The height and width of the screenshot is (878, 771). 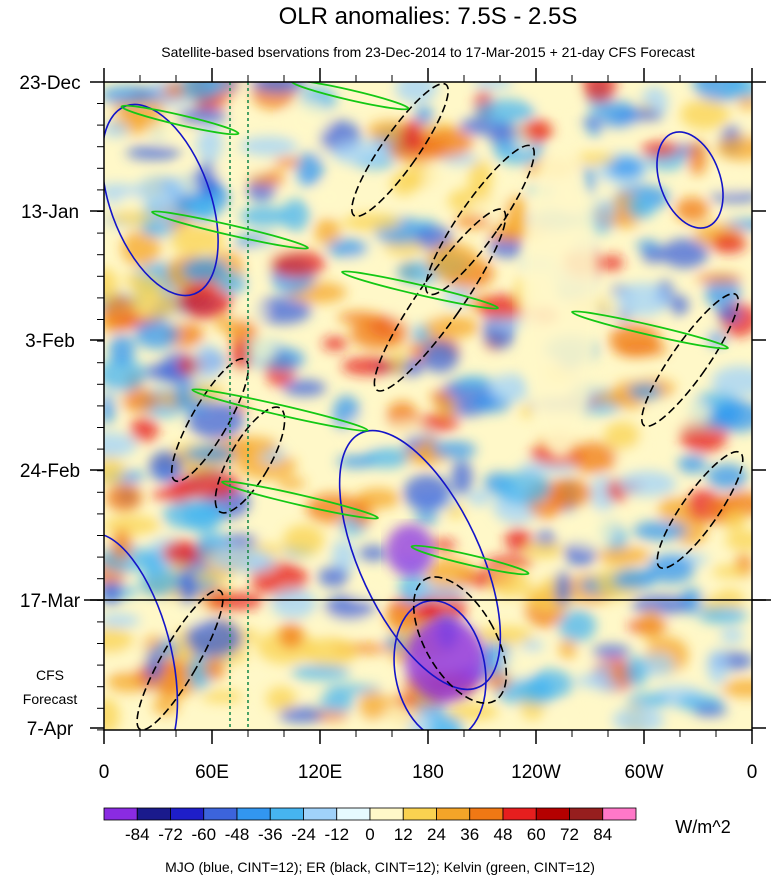 I want to click on colorbar-label: 36, so click(x=469, y=834).